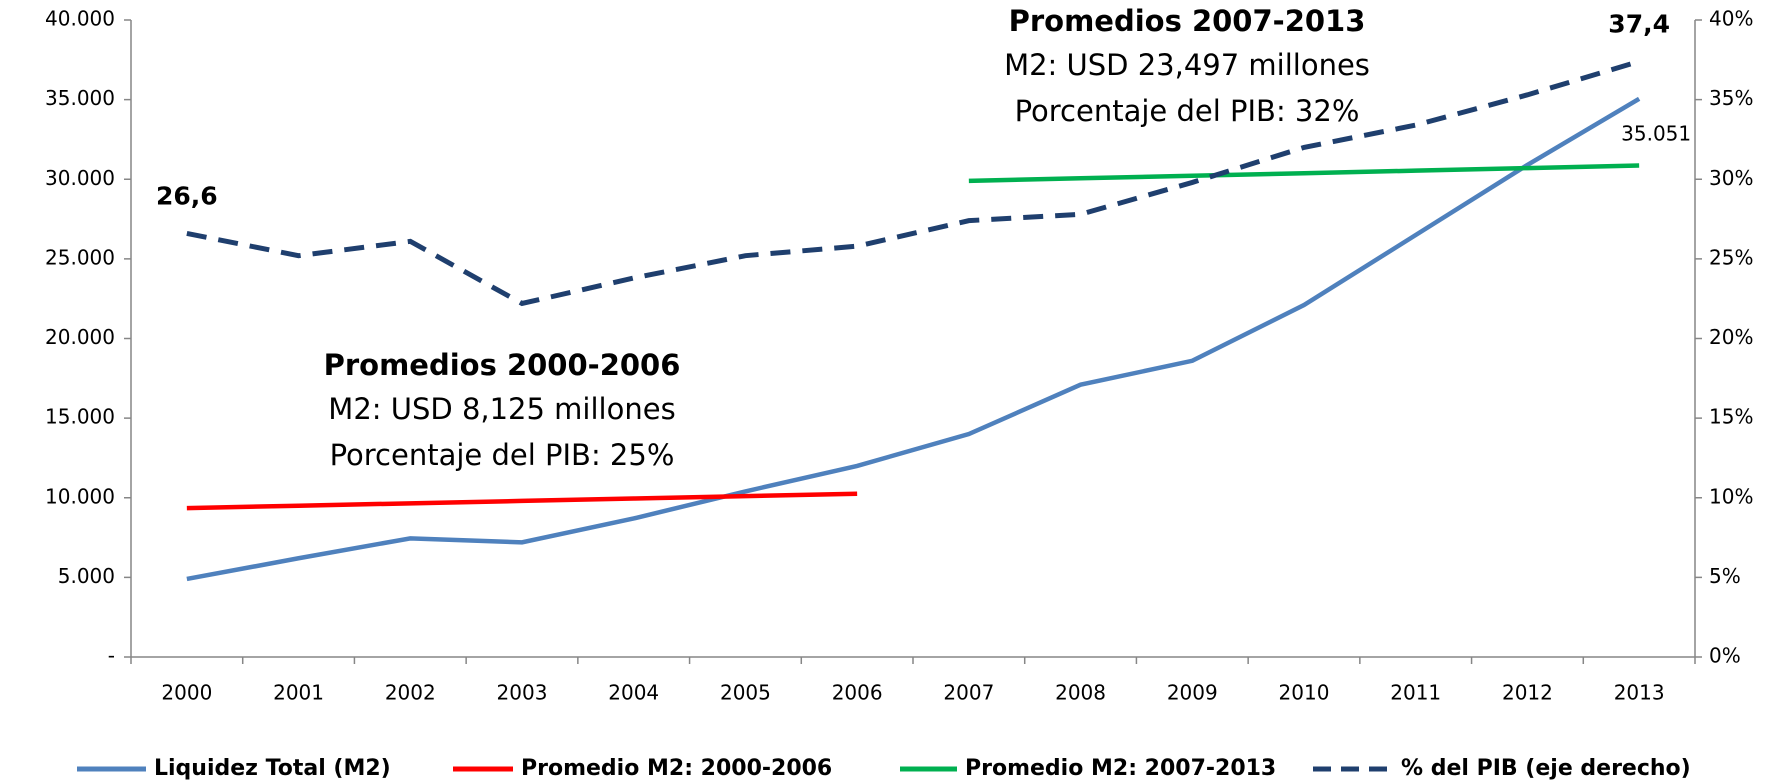 Image resolution: width=1777 pixels, height=782 pixels. What do you see at coordinates (1731, 178) in the screenshot?
I see `y2-tick-label: 30%` at bounding box center [1731, 178].